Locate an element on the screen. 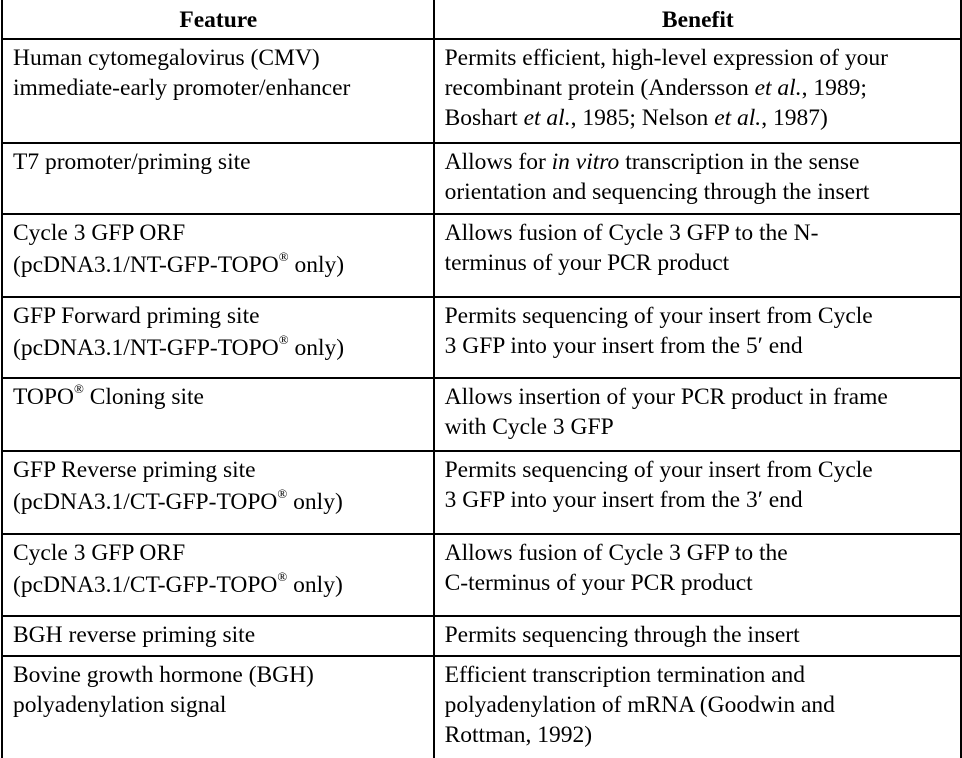 This screenshot has width=962, height=758. feature-cell: BGH reverse priming site is located at coordinates (218, 636).